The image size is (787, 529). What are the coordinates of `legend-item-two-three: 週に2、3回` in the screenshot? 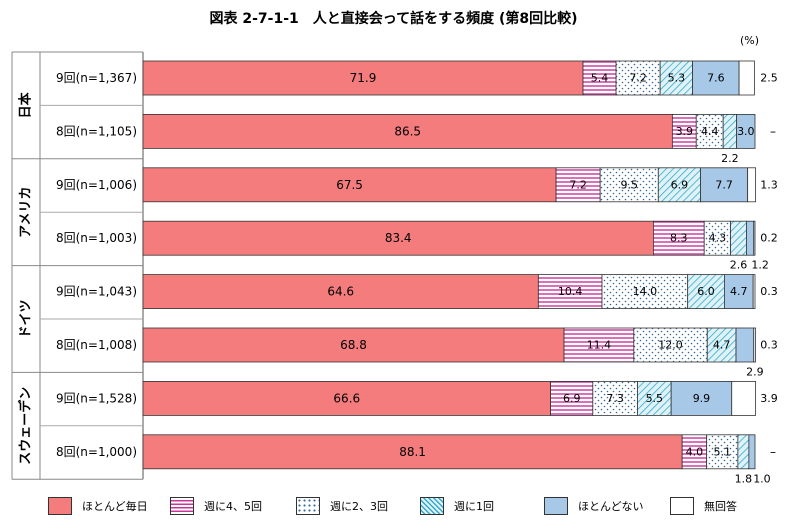 It's located at (342, 506).